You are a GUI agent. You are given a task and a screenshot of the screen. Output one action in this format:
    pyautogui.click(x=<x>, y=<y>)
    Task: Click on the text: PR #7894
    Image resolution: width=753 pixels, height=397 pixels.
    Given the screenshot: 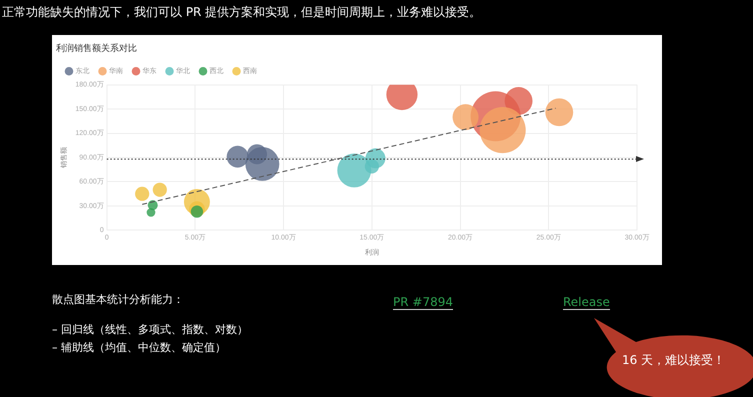 What is the action you would take?
    pyautogui.click(x=423, y=302)
    